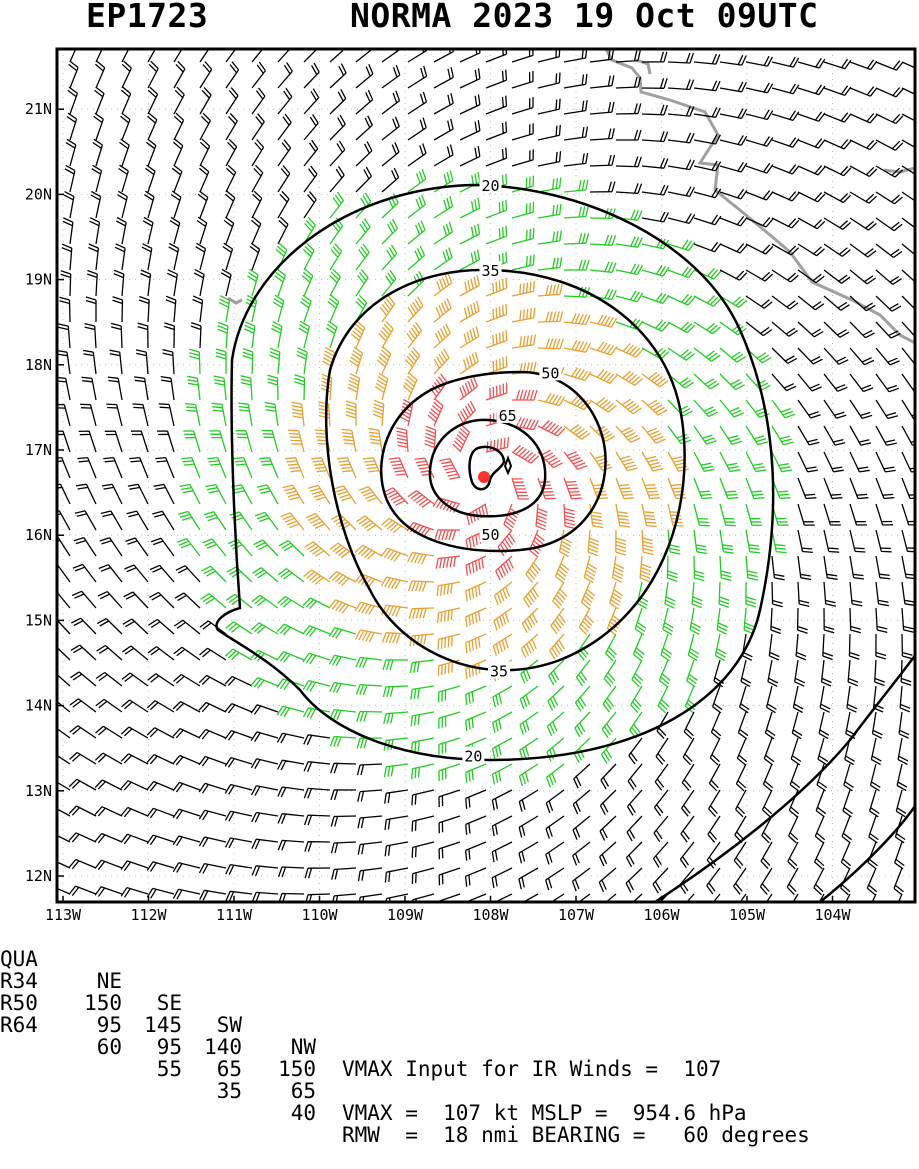 Image resolution: width=919 pixels, height=1169 pixels. I want to click on lat-label: 16N, so click(38, 535).